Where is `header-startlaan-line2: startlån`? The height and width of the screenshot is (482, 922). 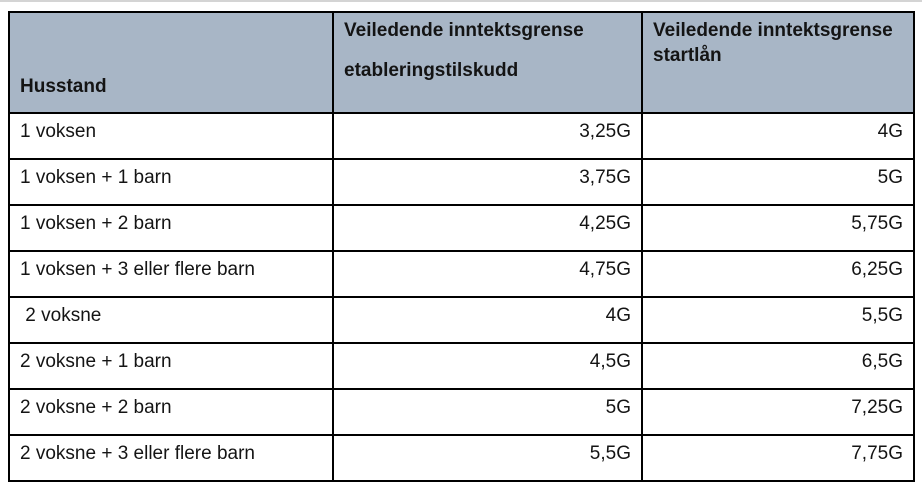 header-startlaan-line2: startlån is located at coordinates (687, 55).